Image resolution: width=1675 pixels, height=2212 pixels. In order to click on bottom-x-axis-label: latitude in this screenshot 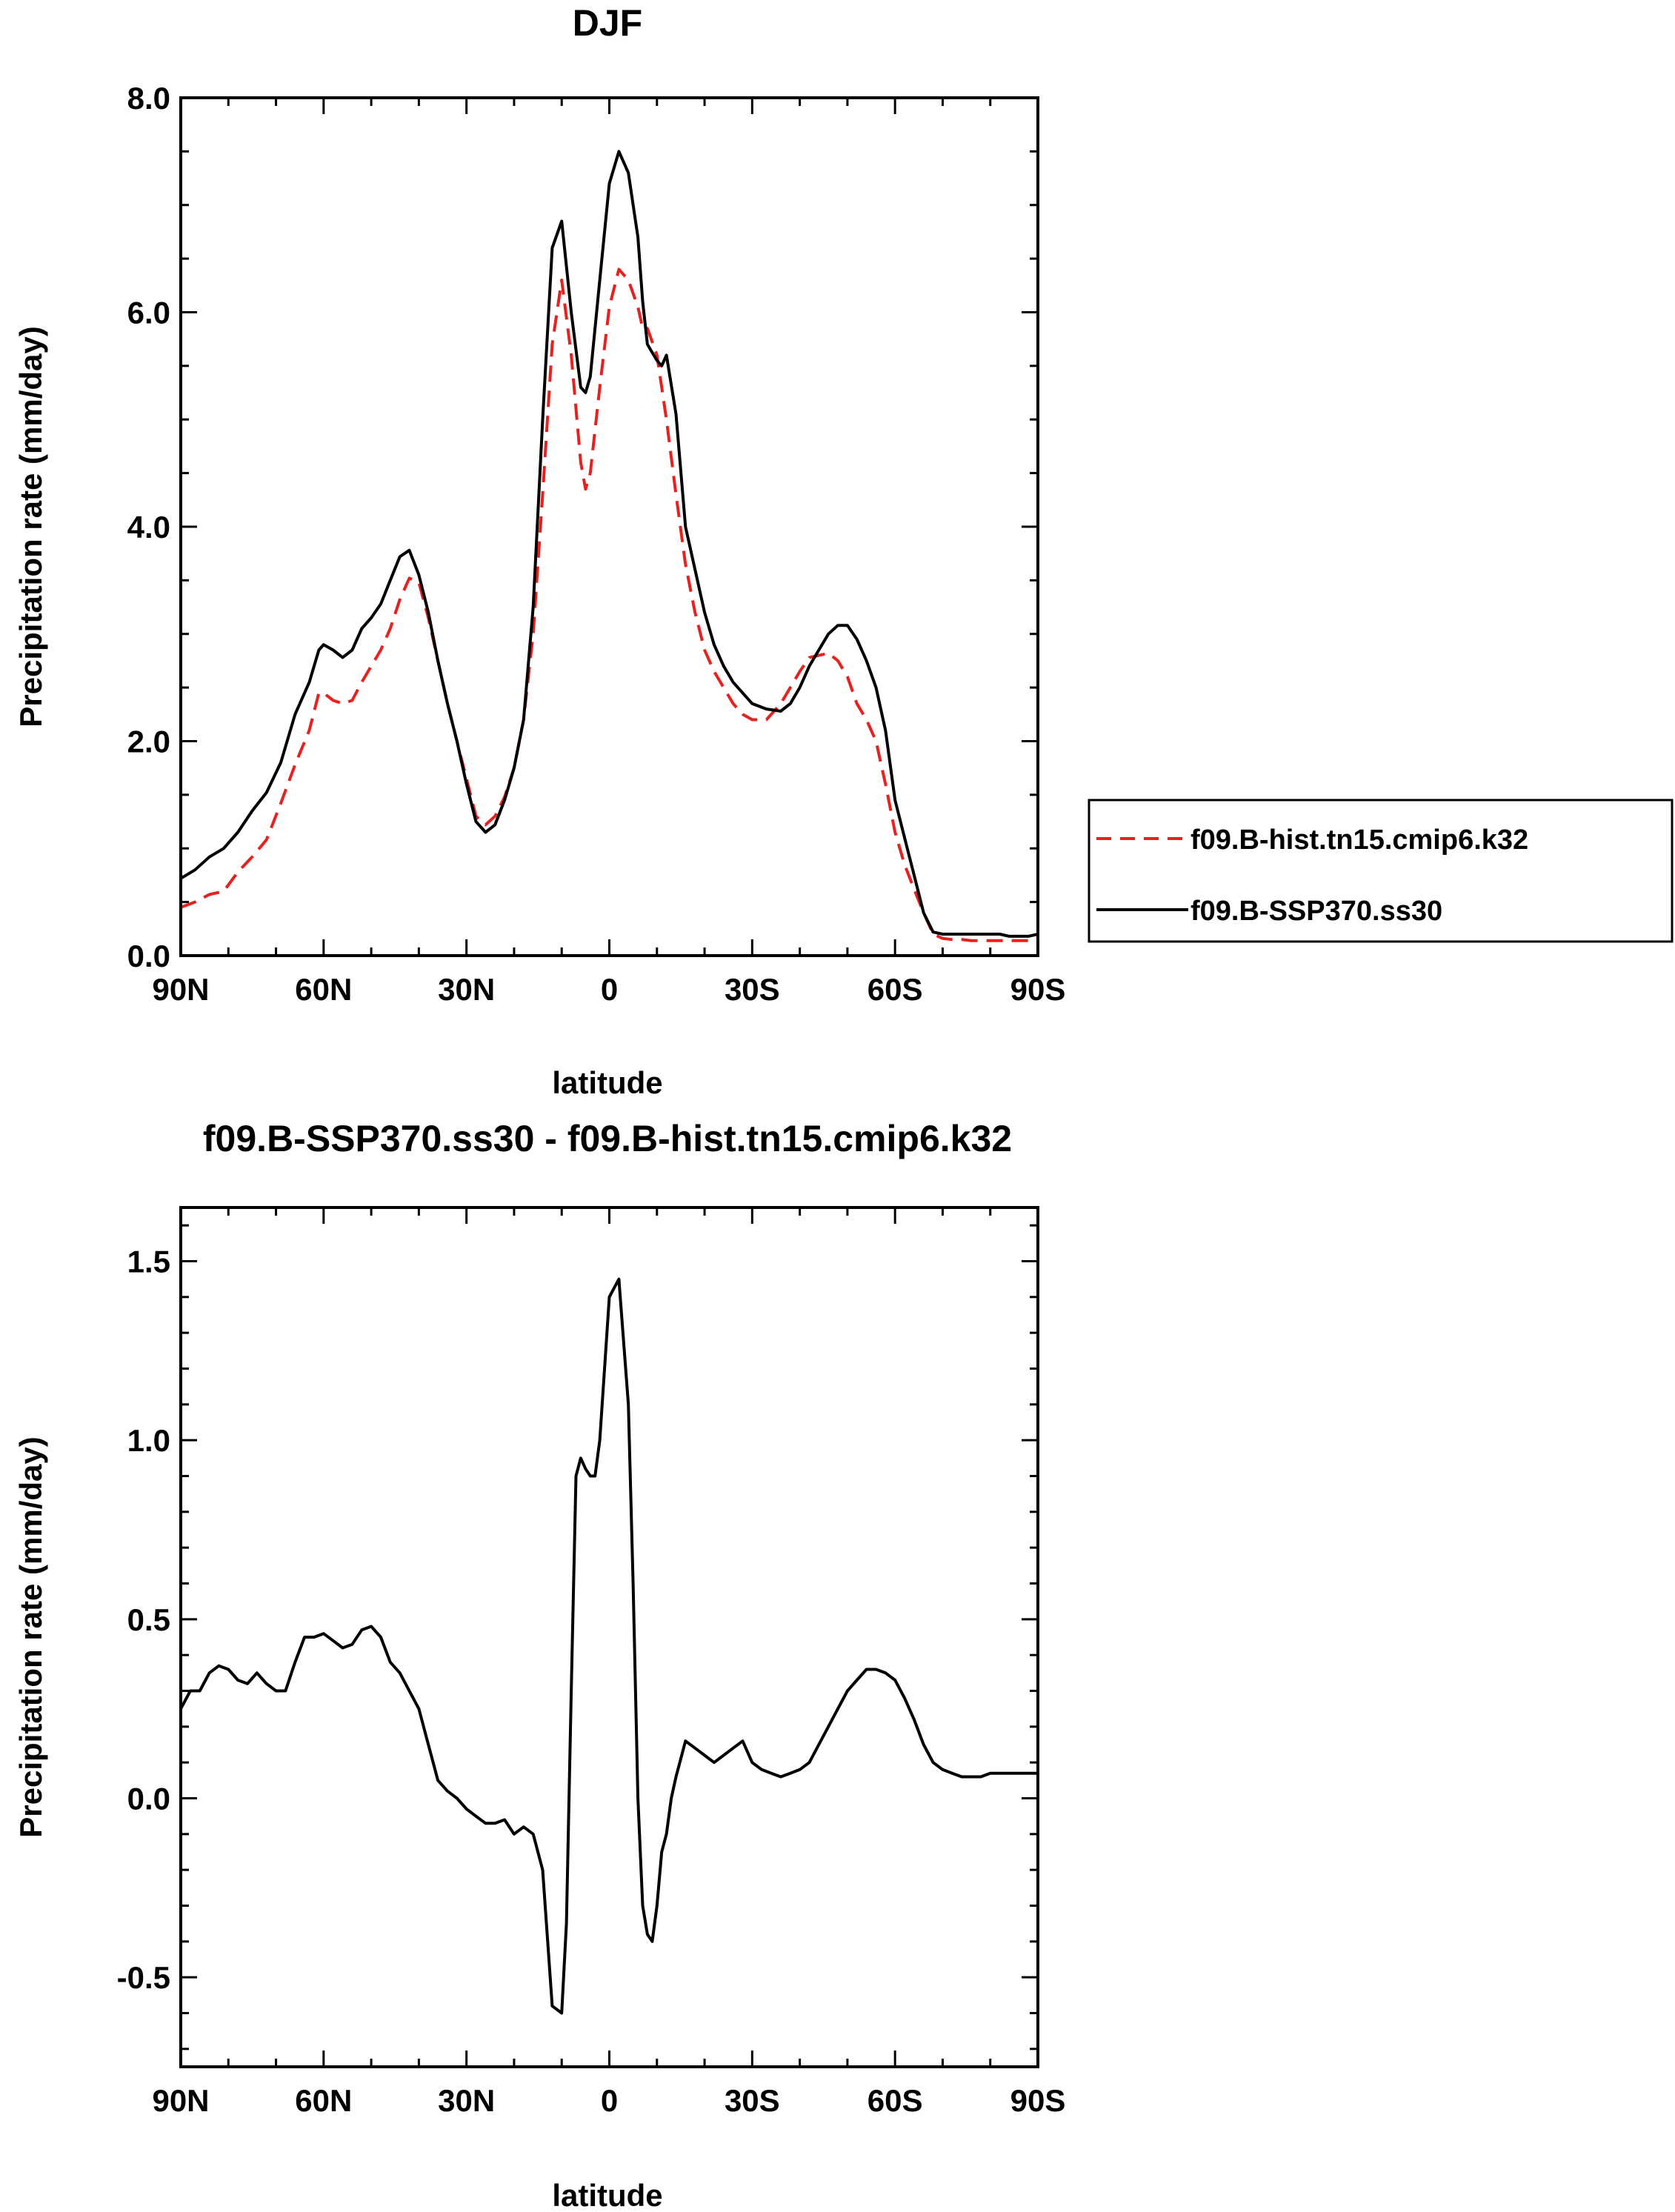, I will do `click(607, 2195)`.